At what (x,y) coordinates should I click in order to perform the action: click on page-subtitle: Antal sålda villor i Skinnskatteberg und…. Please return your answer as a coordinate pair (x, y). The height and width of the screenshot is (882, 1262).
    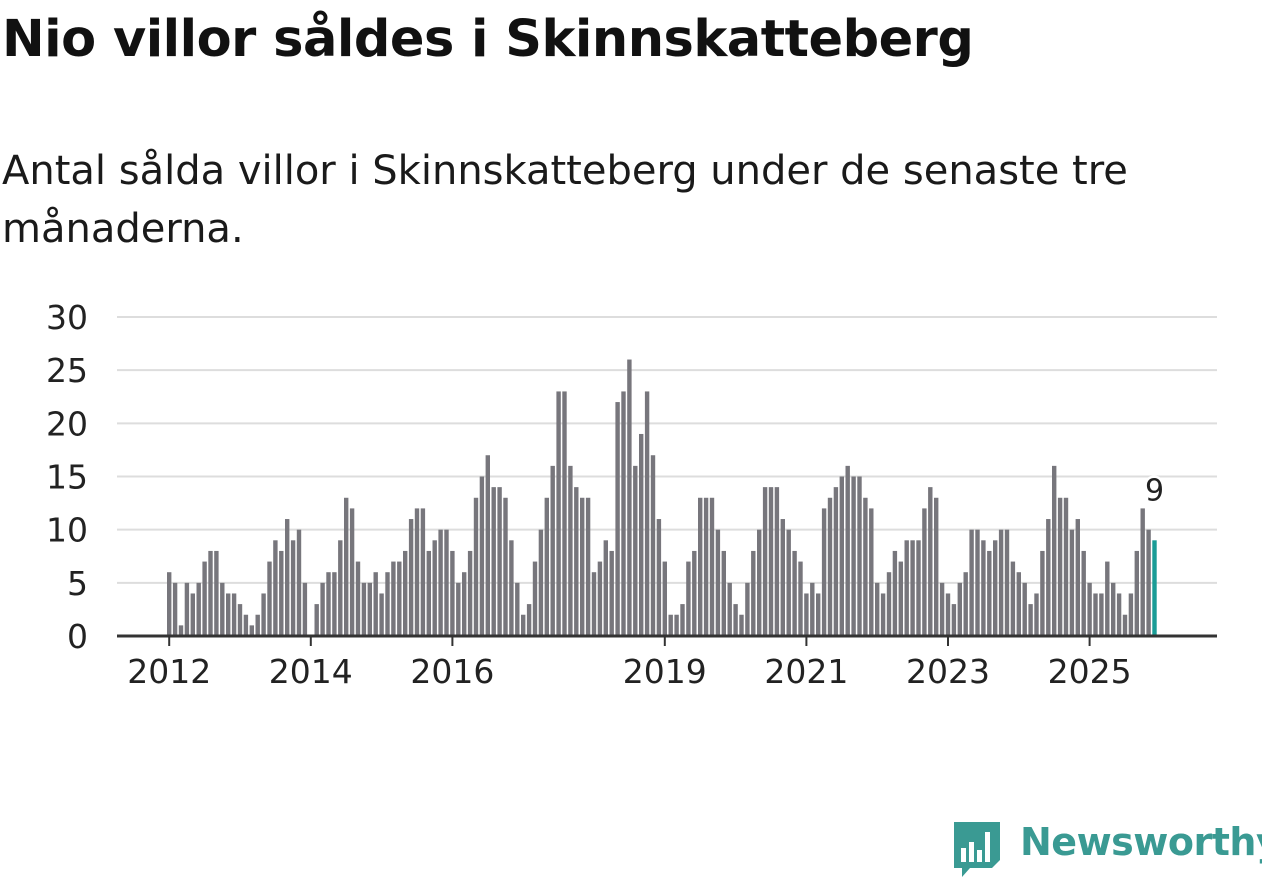
    Looking at the image, I should click on (565, 200).